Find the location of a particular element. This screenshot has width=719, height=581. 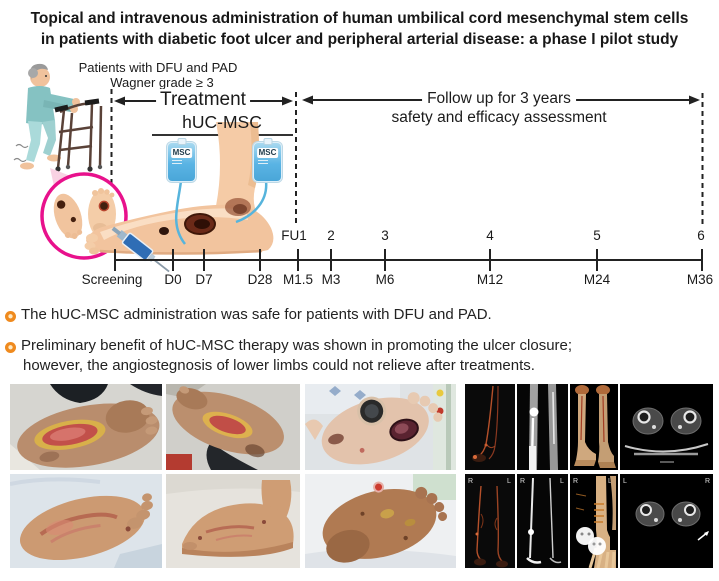

timeline-tick-d0: D0 is located at coordinates (173, 279).